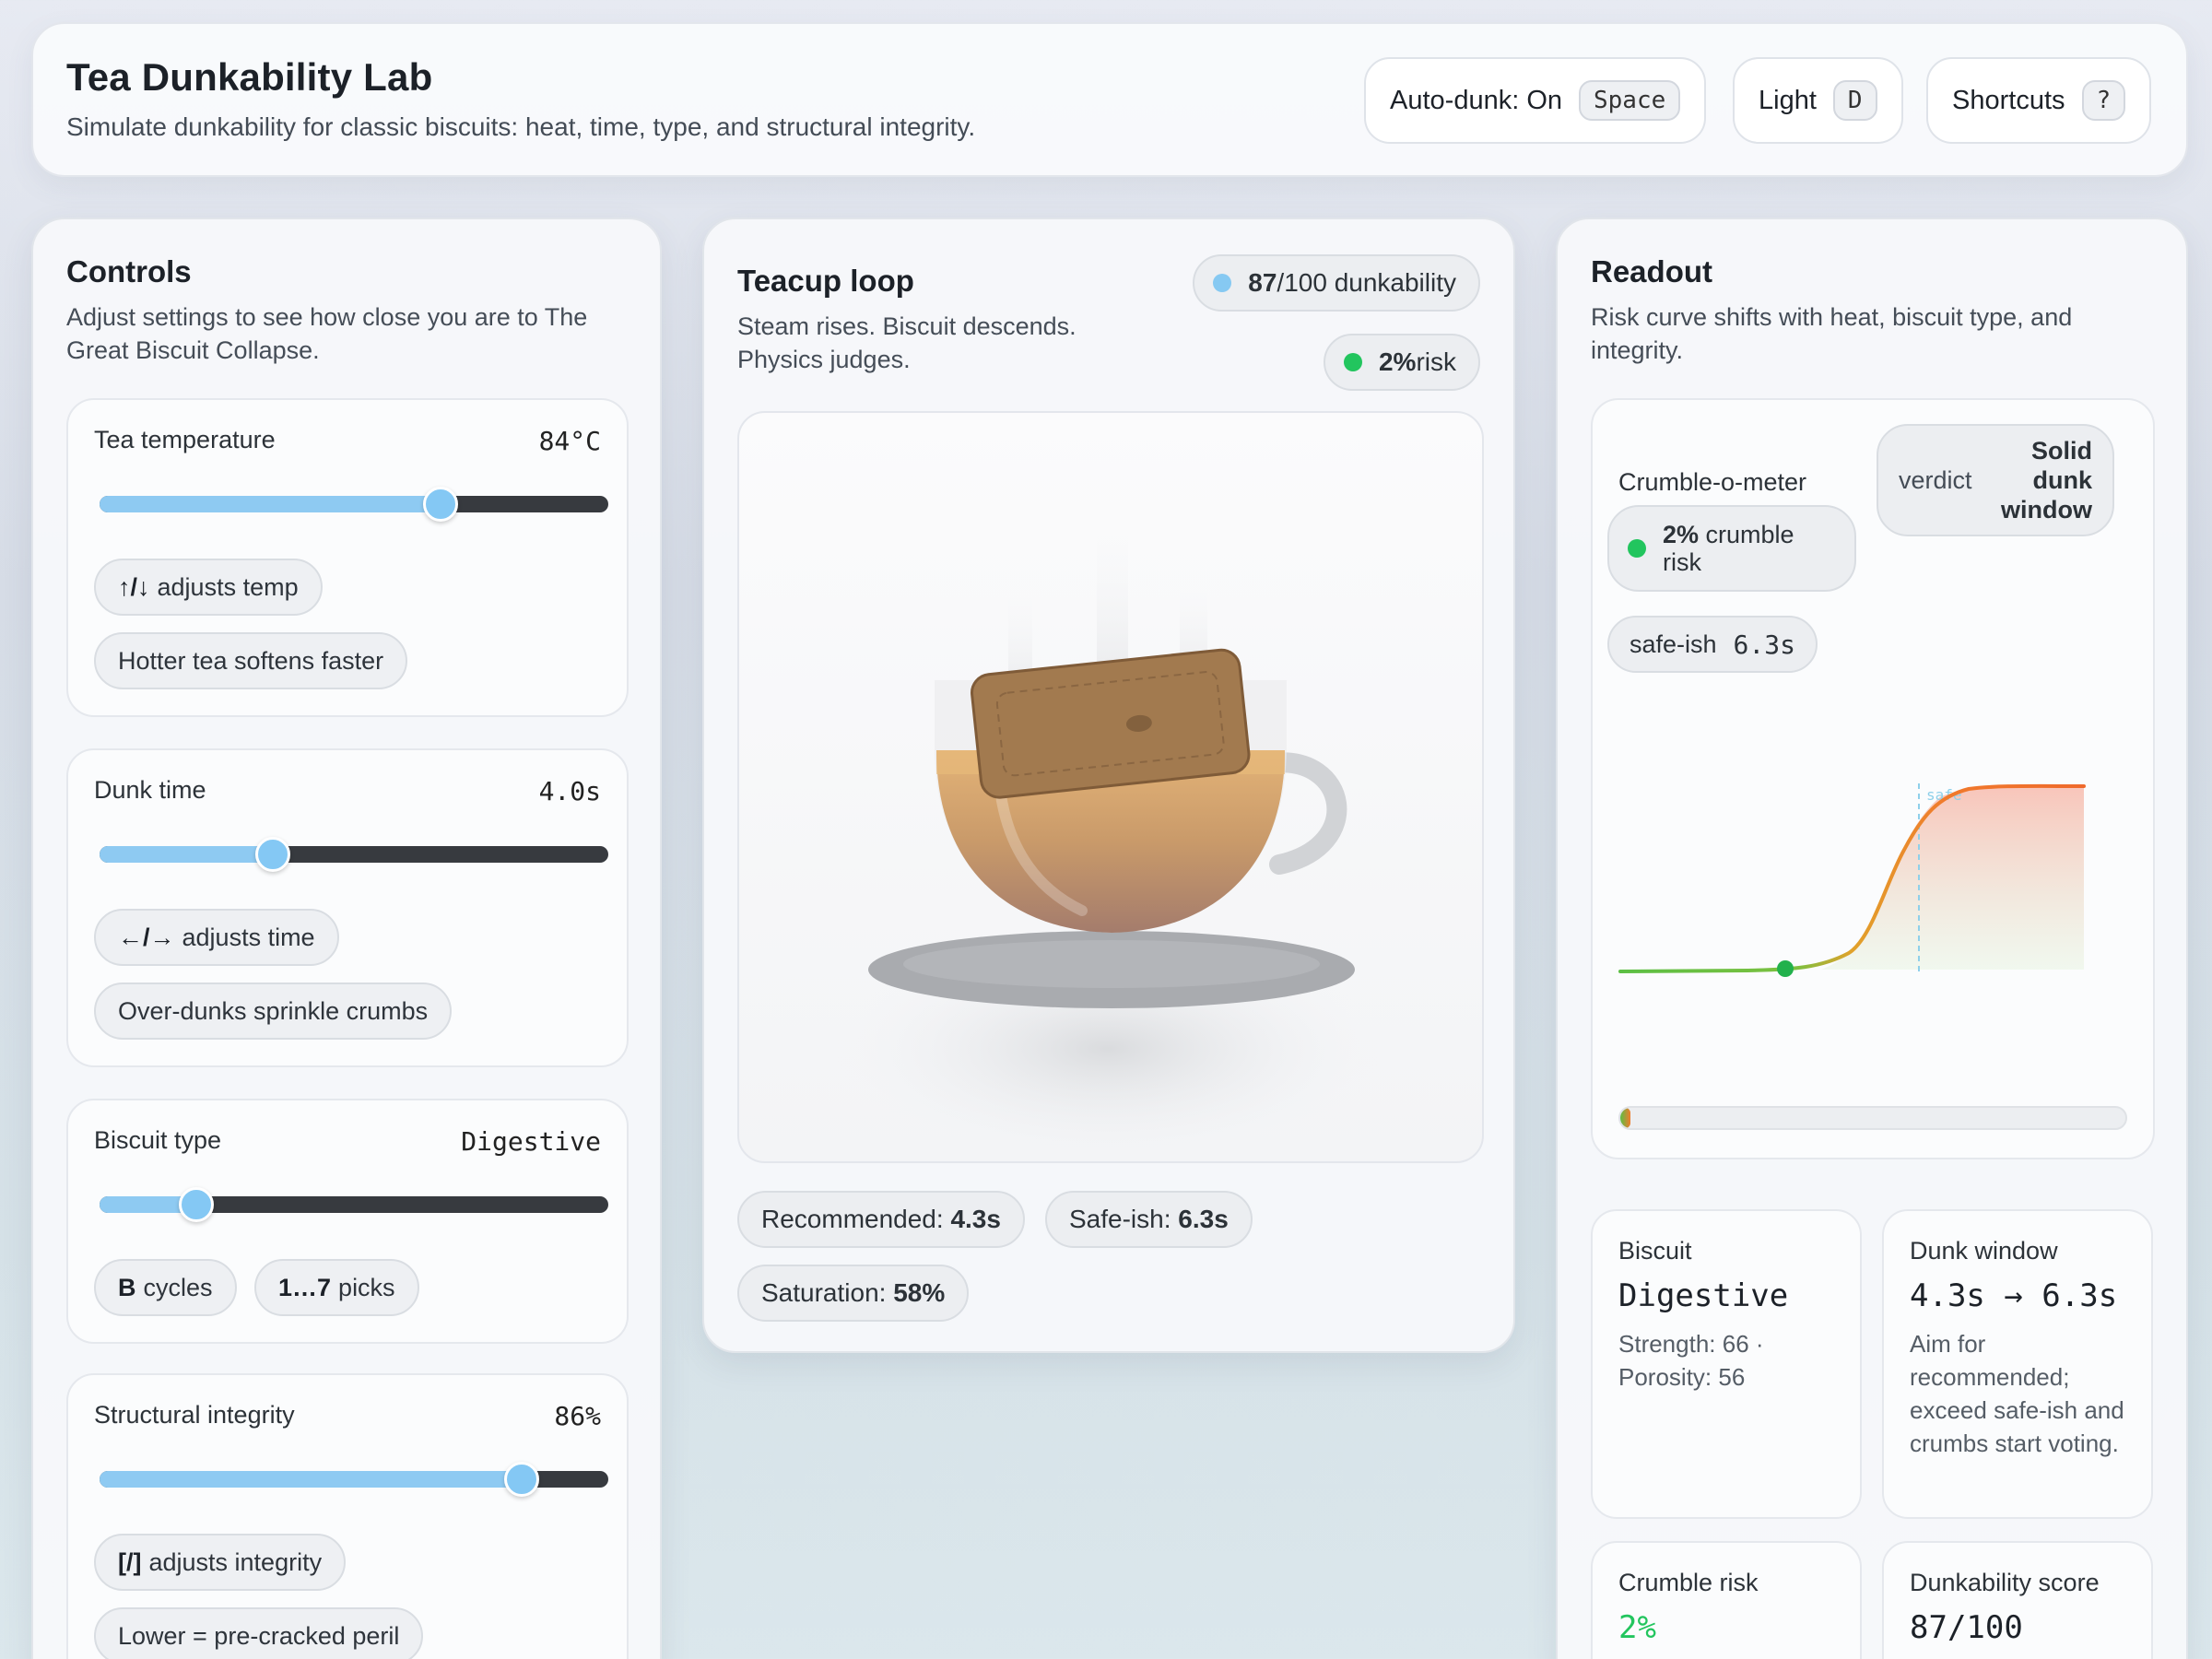 This screenshot has width=2212, height=1659. What do you see at coordinates (1673, 643) in the screenshot?
I see `safe-ish-label: safe-ish` at bounding box center [1673, 643].